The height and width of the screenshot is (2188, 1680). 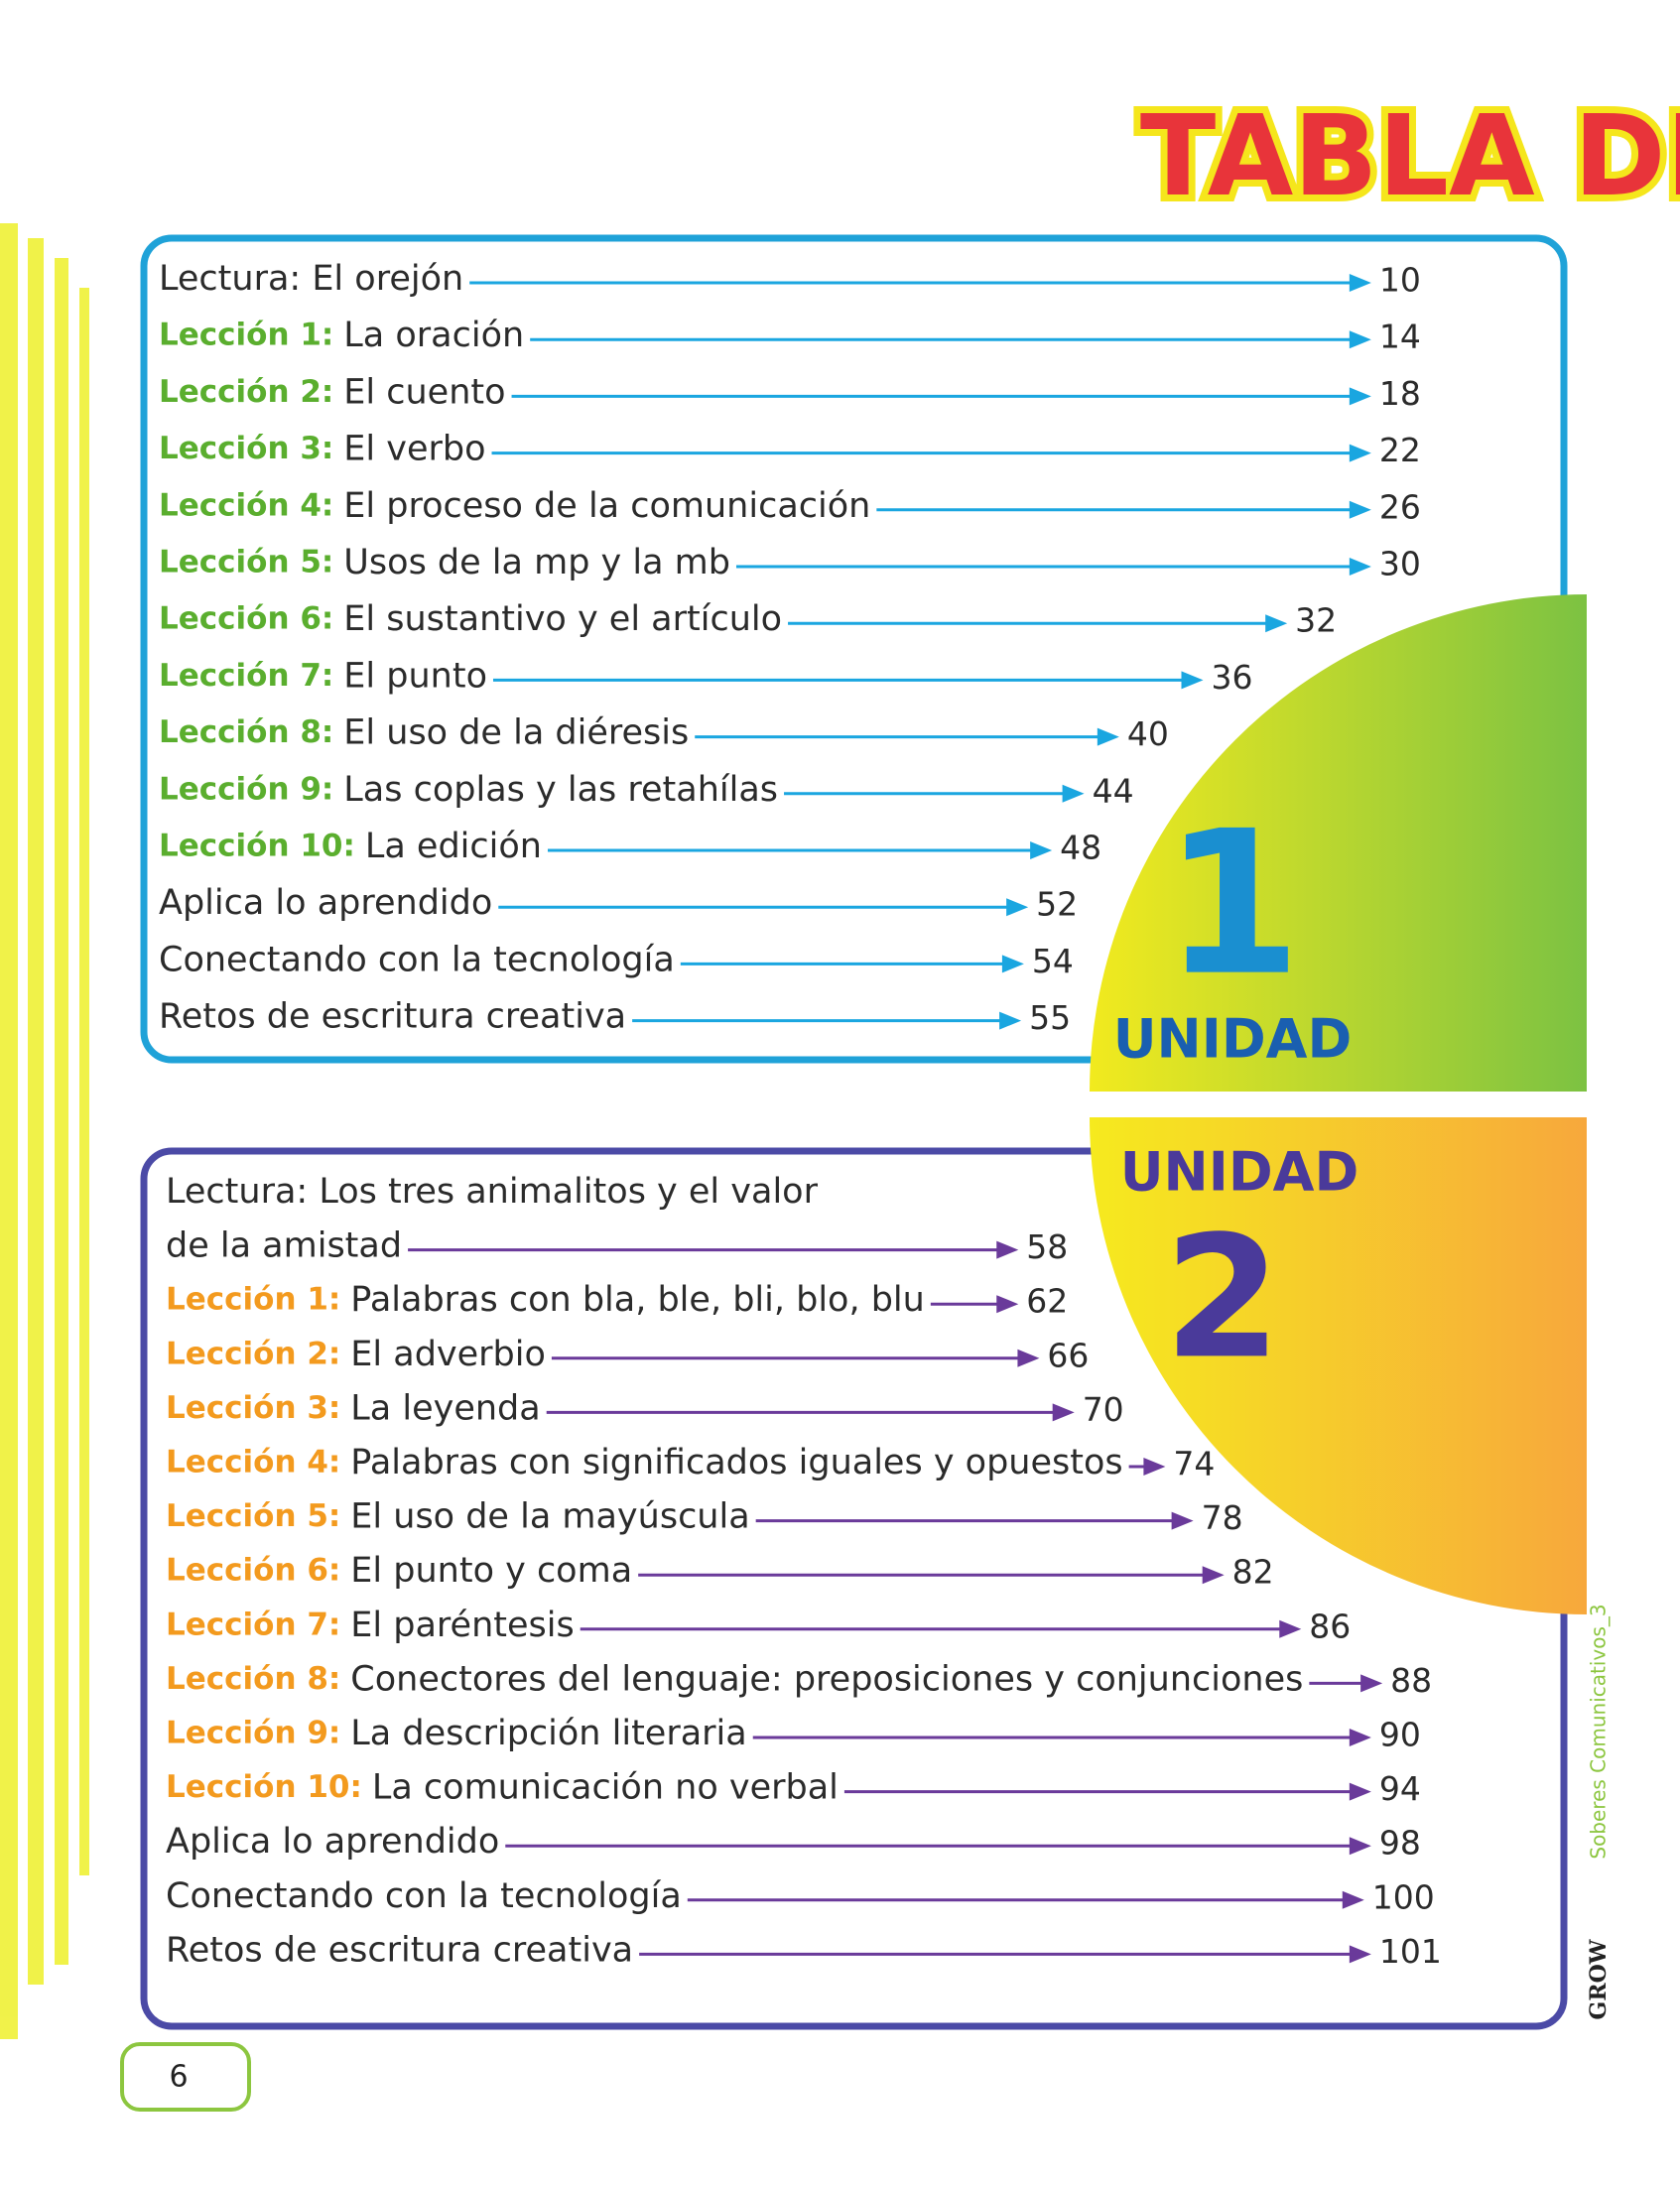 What do you see at coordinates (448, 1354) in the screenshot?
I see `entry-text: El adverbio` at bounding box center [448, 1354].